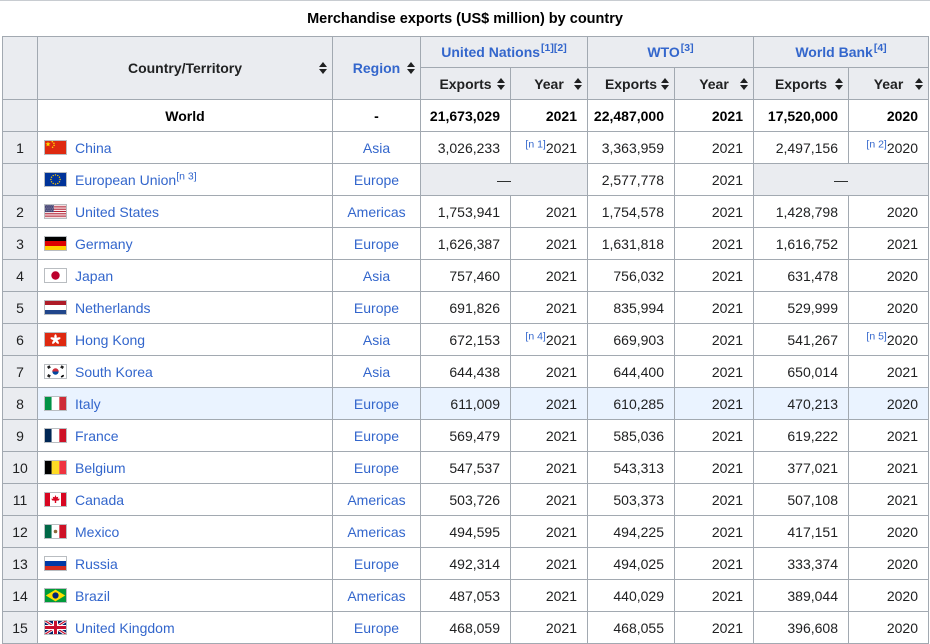 The width and height of the screenshot is (930, 644). What do you see at coordinates (185, 627) in the screenshot?
I see `country-cell: United Kingdom` at bounding box center [185, 627].